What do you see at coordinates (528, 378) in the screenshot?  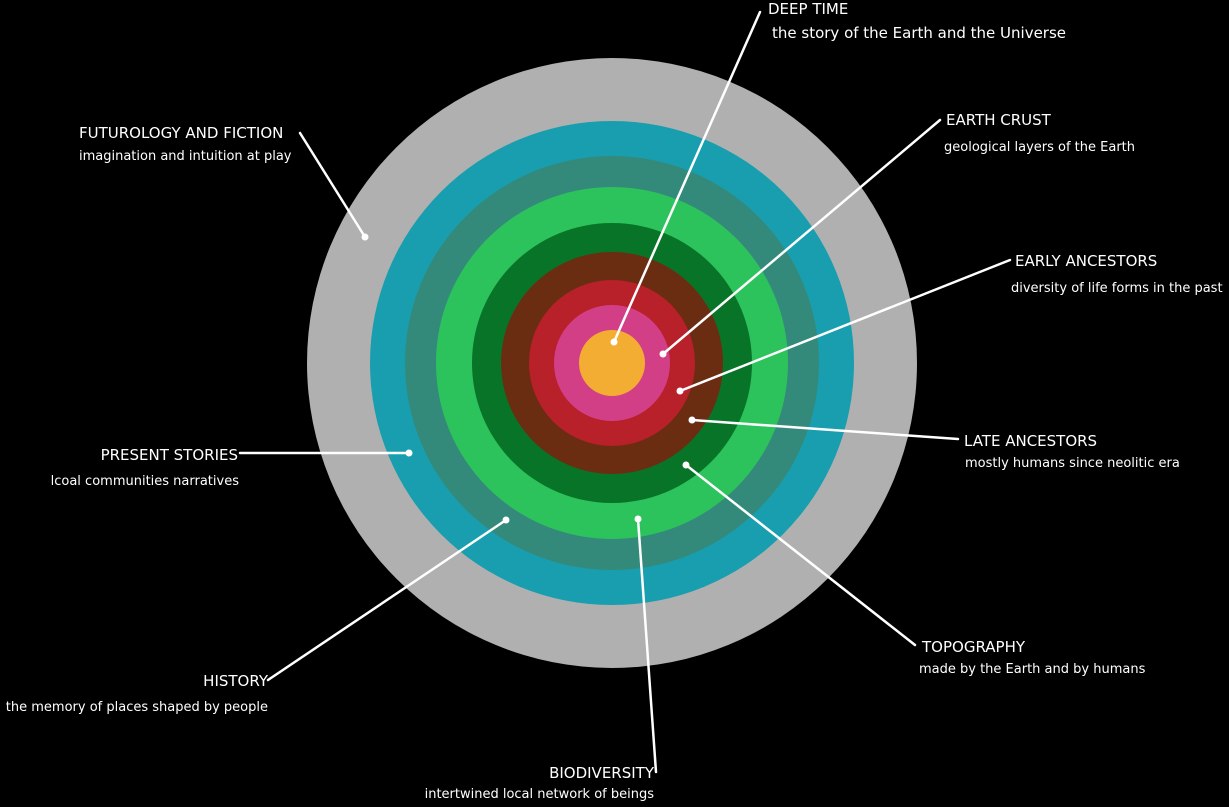 I see `leader-dots` at bounding box center [528, 378].